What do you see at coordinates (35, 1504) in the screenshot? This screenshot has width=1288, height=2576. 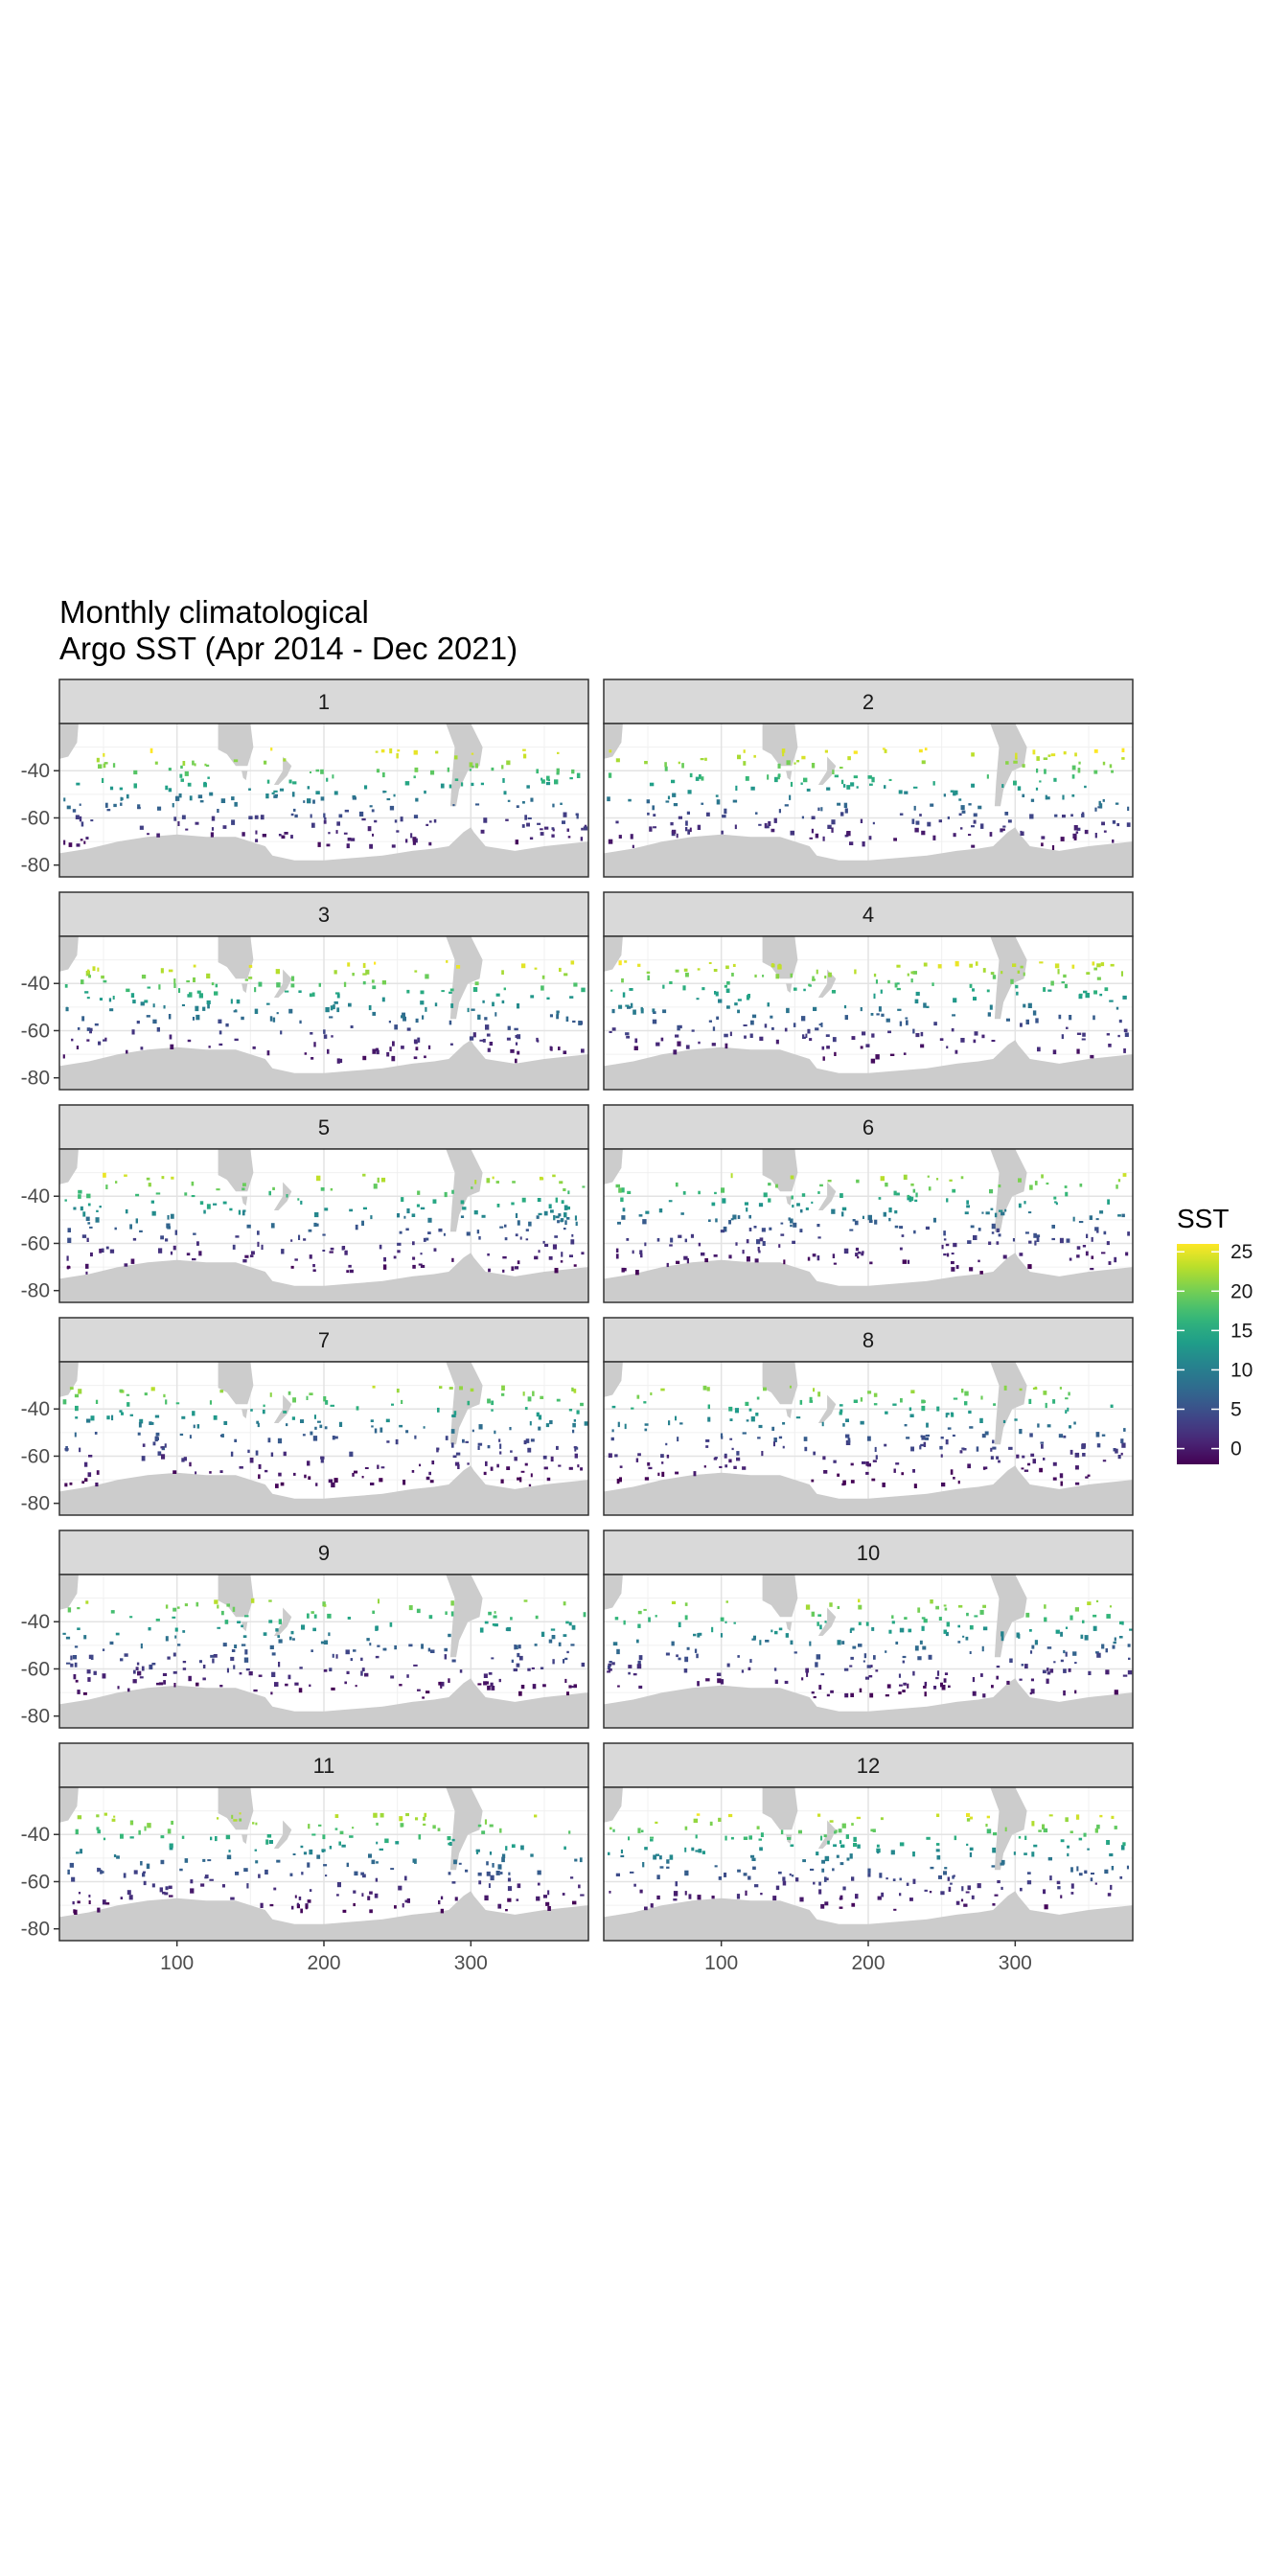 I see `y-tick-label: -80` at bounding box center [35, 1504].